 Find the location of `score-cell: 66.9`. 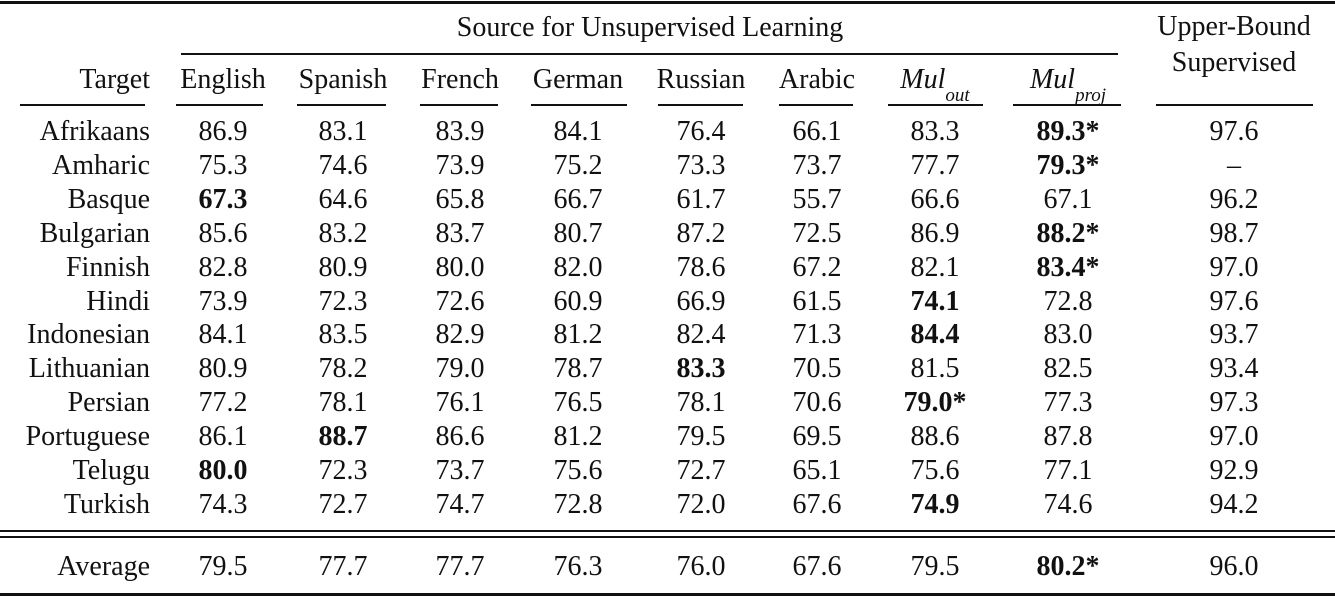

score-cell: 66.9 is located at coordinates (701, 301).